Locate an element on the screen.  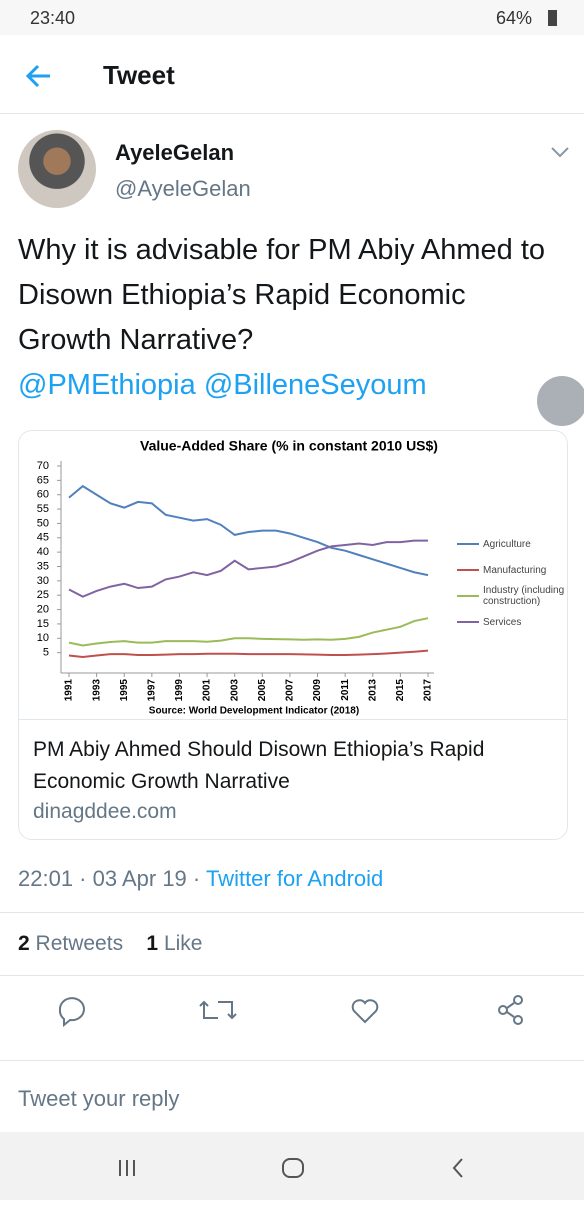
x-tick-label: 1993 is located at coordinates (96, 690).